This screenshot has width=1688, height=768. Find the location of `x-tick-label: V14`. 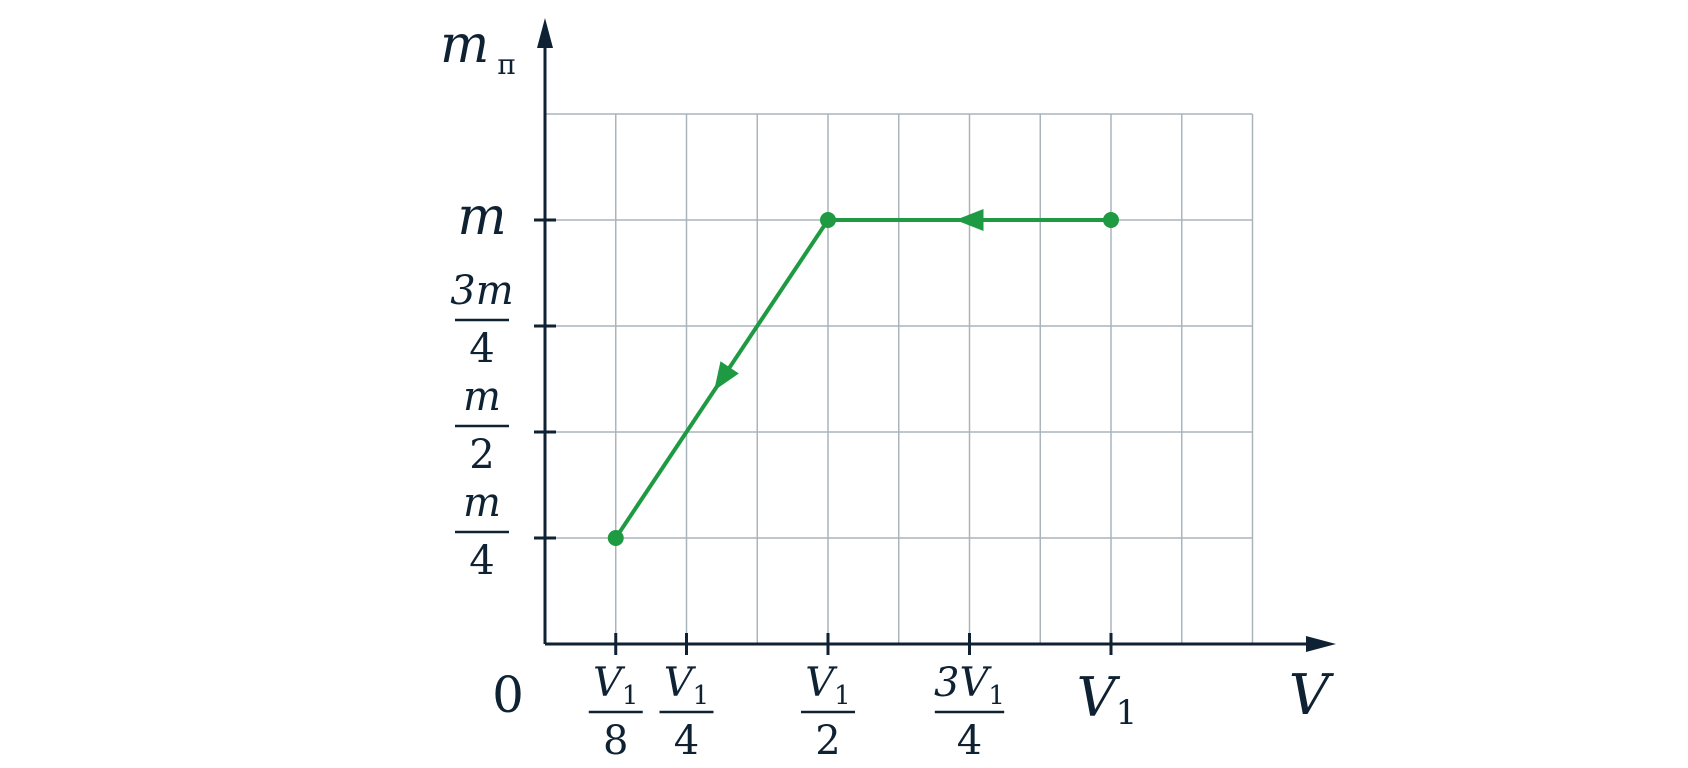

x-tick-label: V14 is located at coordinates (686, 712).